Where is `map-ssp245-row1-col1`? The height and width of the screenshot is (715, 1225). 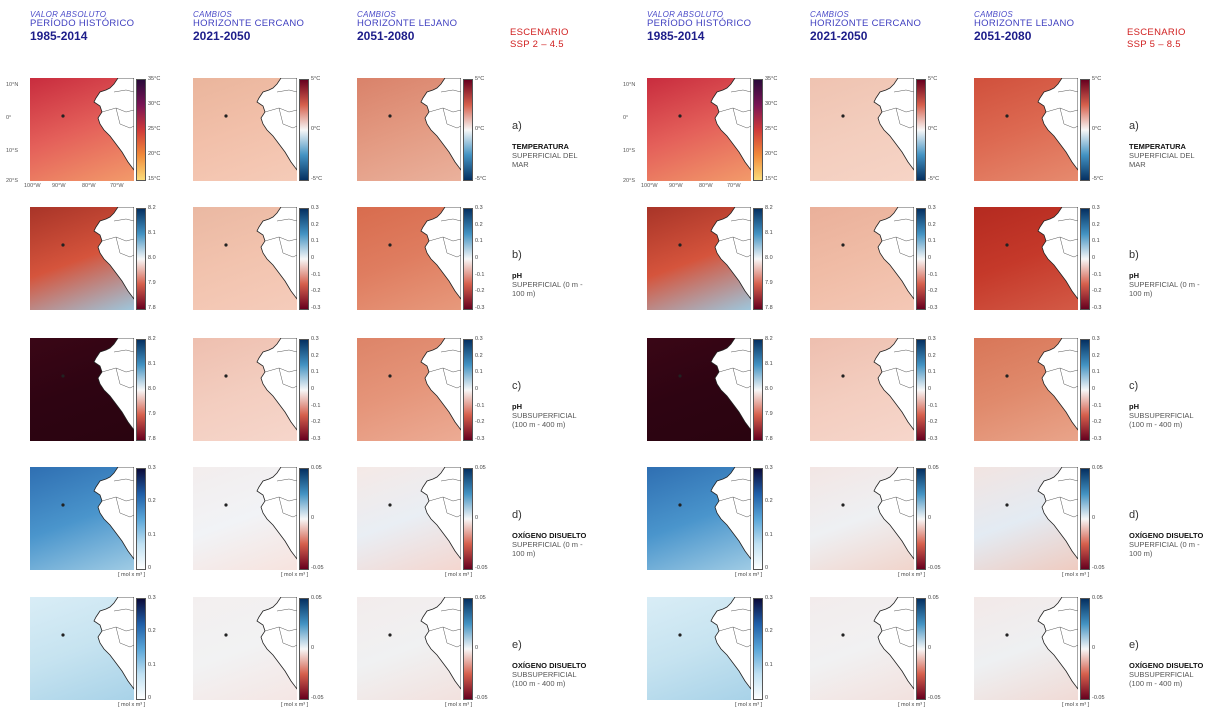 map-ssp245-row1-col1 is located at coordinates (82, 129).